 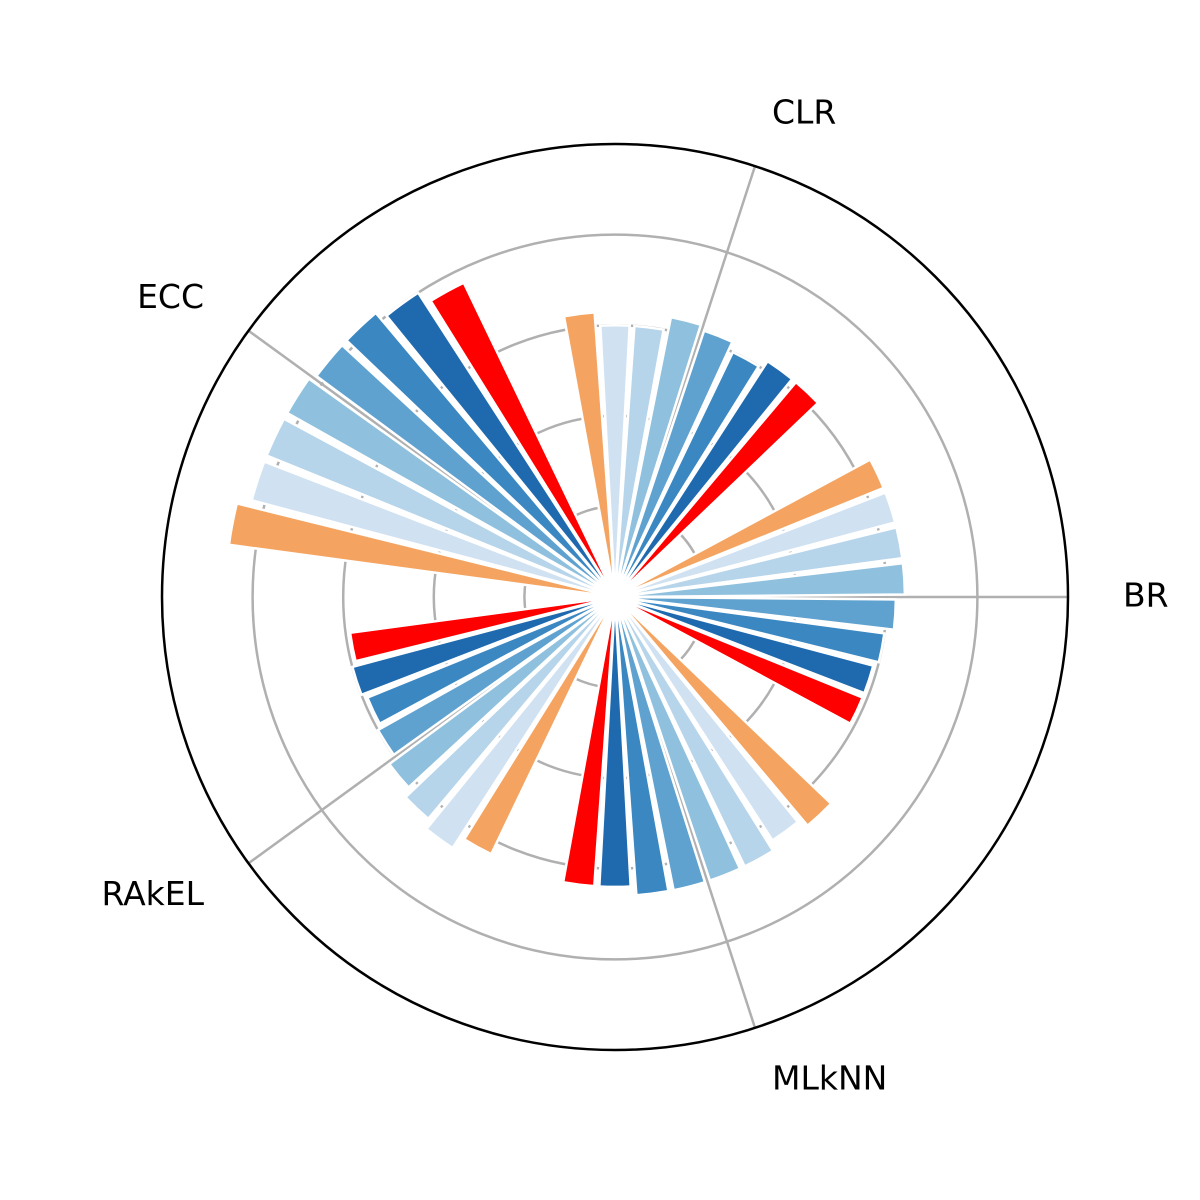 What do you see at coordinates (829, 1078) in the screenshot?
I see `category-label-mlknn: MLkNN` at bounding box center [829, 1078].